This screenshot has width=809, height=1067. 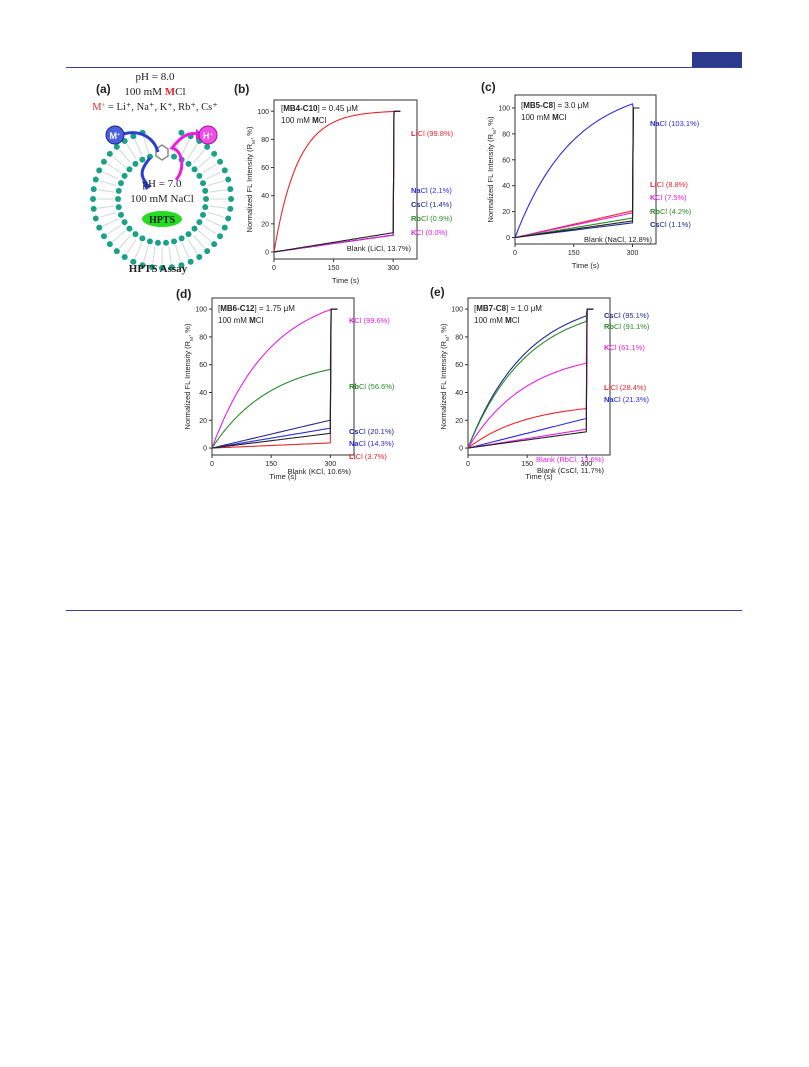 I want to click on legend-label-k-part: K, so click(x=607, y=347).